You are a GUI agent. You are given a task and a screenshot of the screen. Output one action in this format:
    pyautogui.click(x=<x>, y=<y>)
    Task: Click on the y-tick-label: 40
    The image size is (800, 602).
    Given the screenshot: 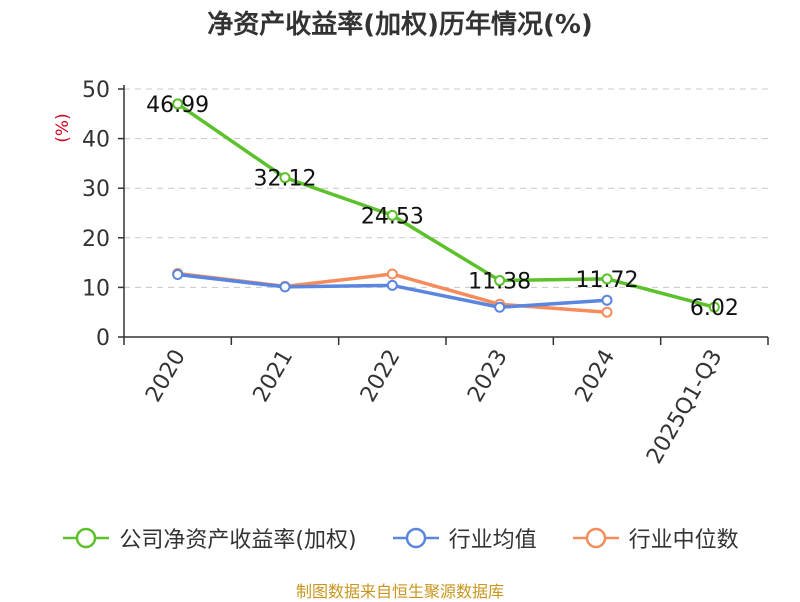 What is the action you would take?
    pyautogui.click(x=96, y=140)
    